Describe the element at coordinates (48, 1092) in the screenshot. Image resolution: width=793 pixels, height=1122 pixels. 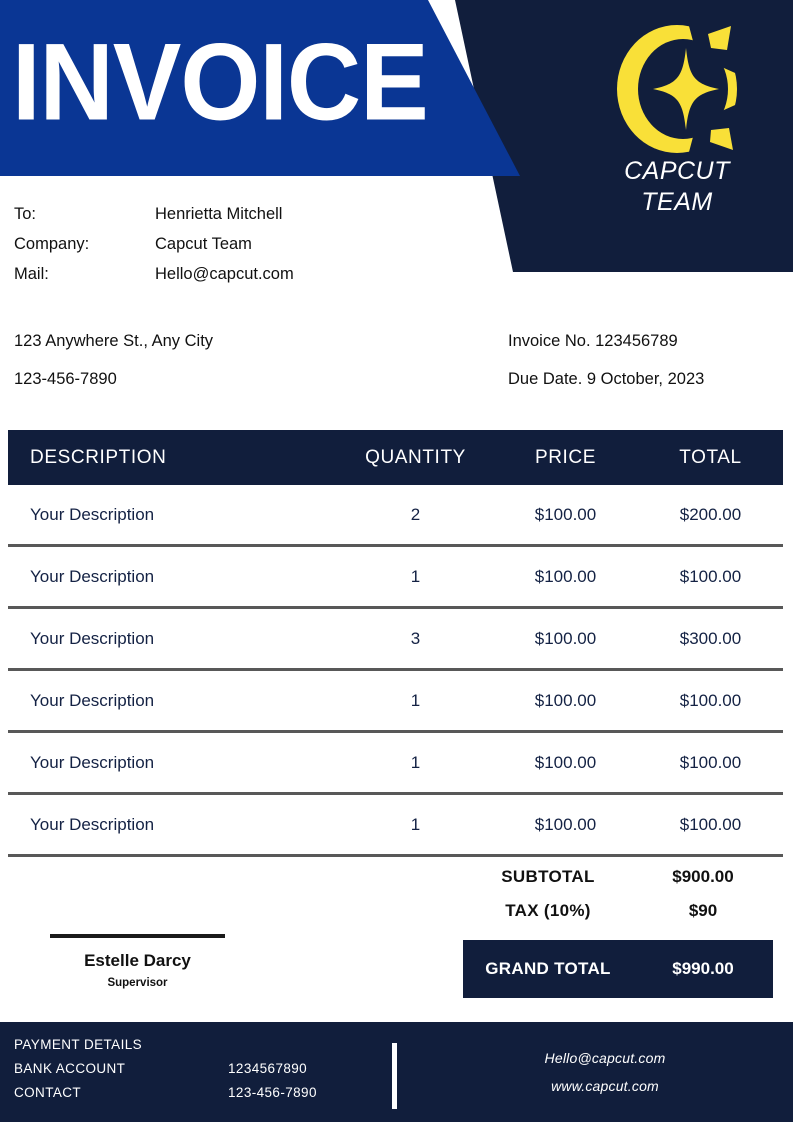
I see `contact-label: CONTACT` at that location.